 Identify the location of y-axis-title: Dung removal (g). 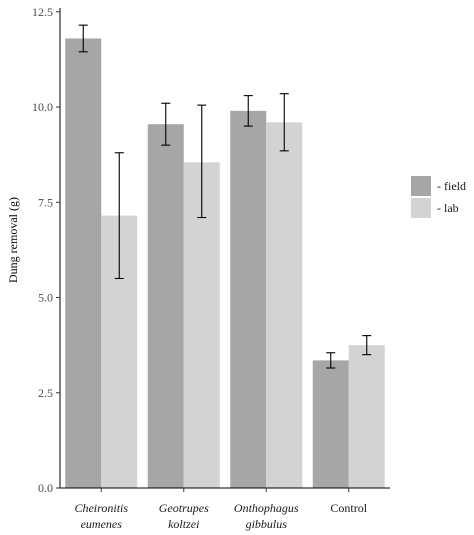
(13, 240).